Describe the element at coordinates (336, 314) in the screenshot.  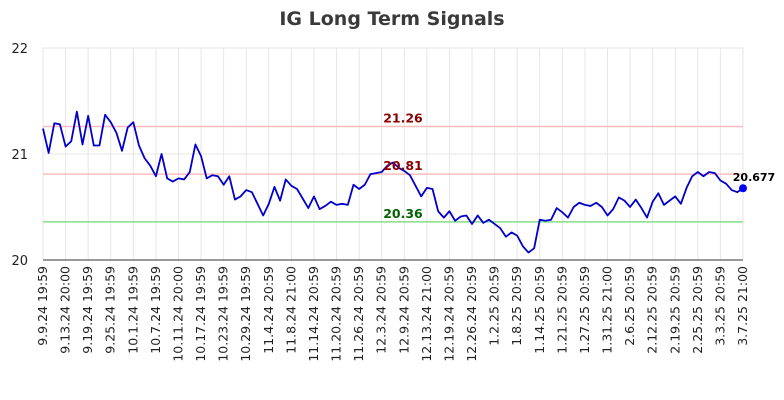
I see `x-tick-label: 11.20.24 20:59` at that location.